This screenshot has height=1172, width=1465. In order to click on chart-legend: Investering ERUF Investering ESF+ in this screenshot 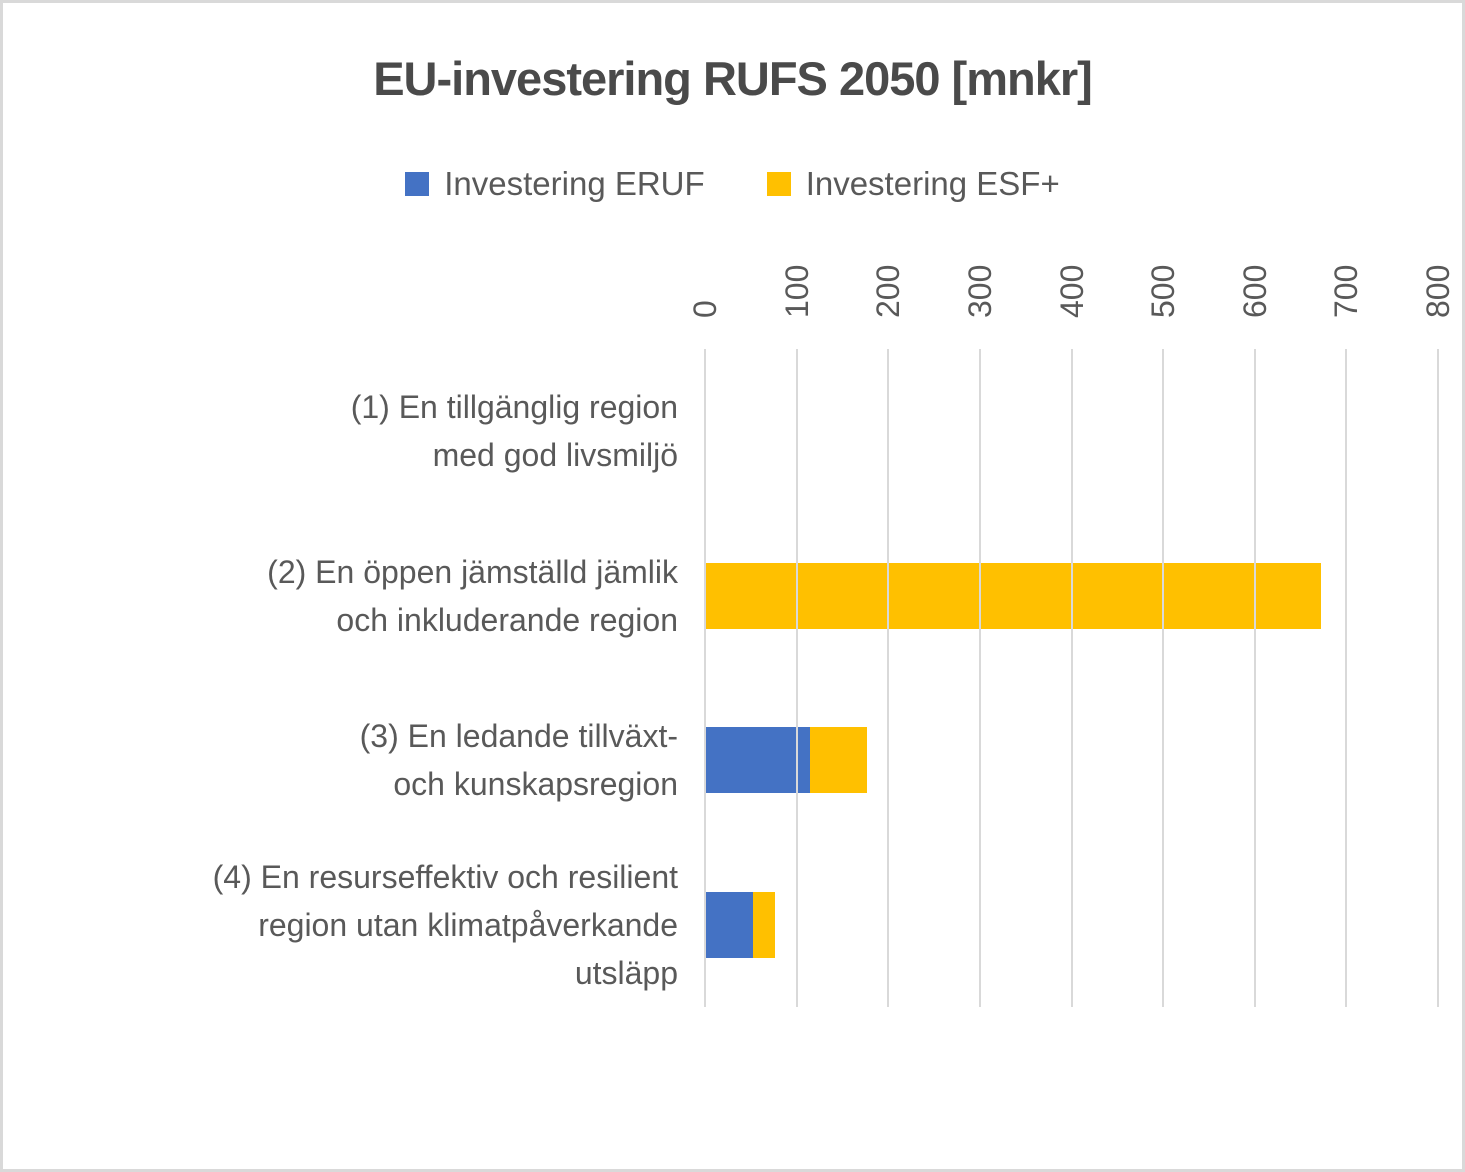, I will do `click(732, 184)`.